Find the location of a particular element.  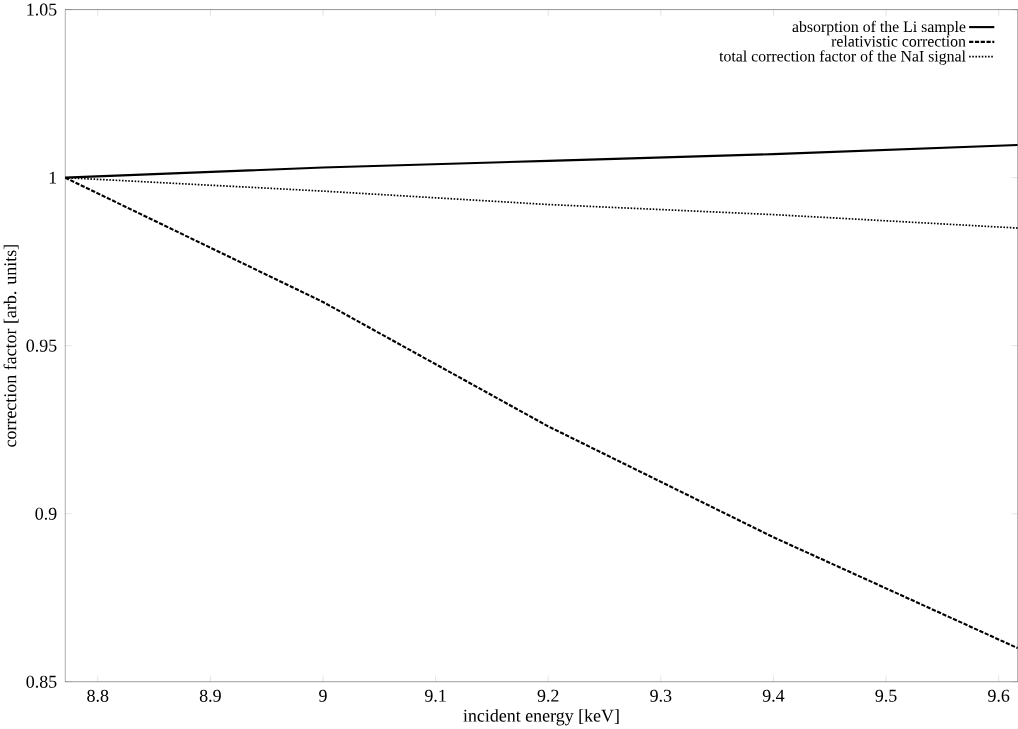

y-tick-label: 0.9 is located at coordinates (46, 513).